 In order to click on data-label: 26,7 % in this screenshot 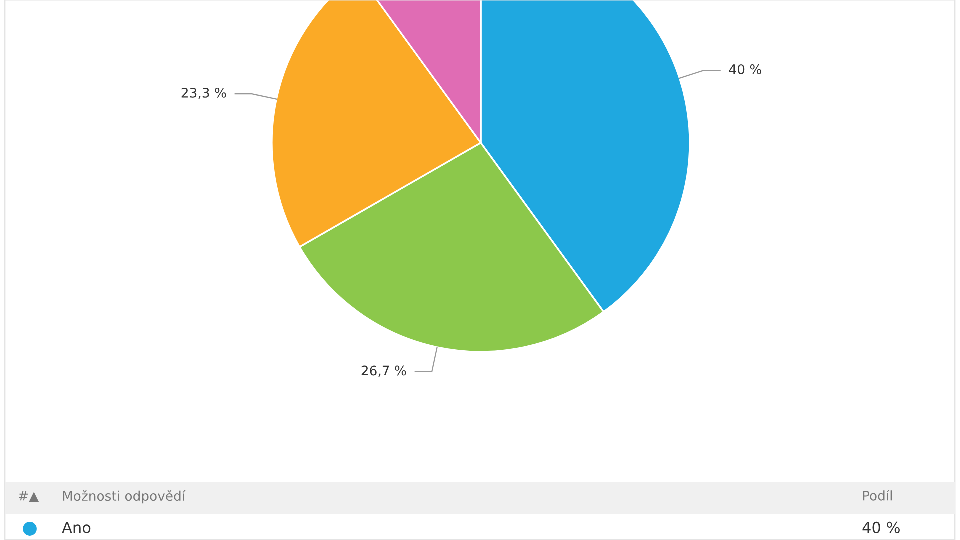, I will do `click(384, 372)`.